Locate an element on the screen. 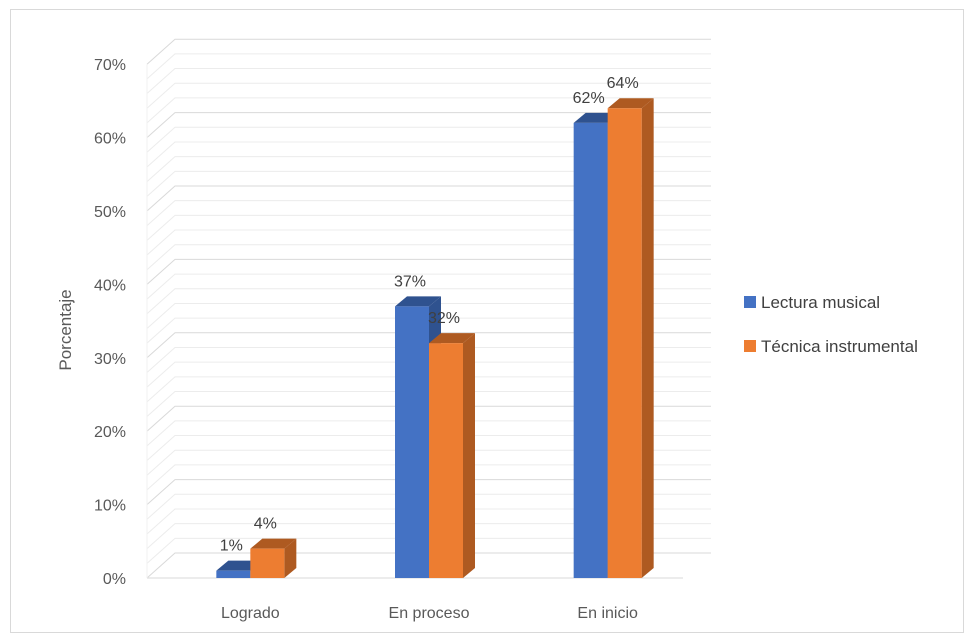 The height and width of the screenshot is (643, 976). data-label: 64% is located at coordinates (623, 83).